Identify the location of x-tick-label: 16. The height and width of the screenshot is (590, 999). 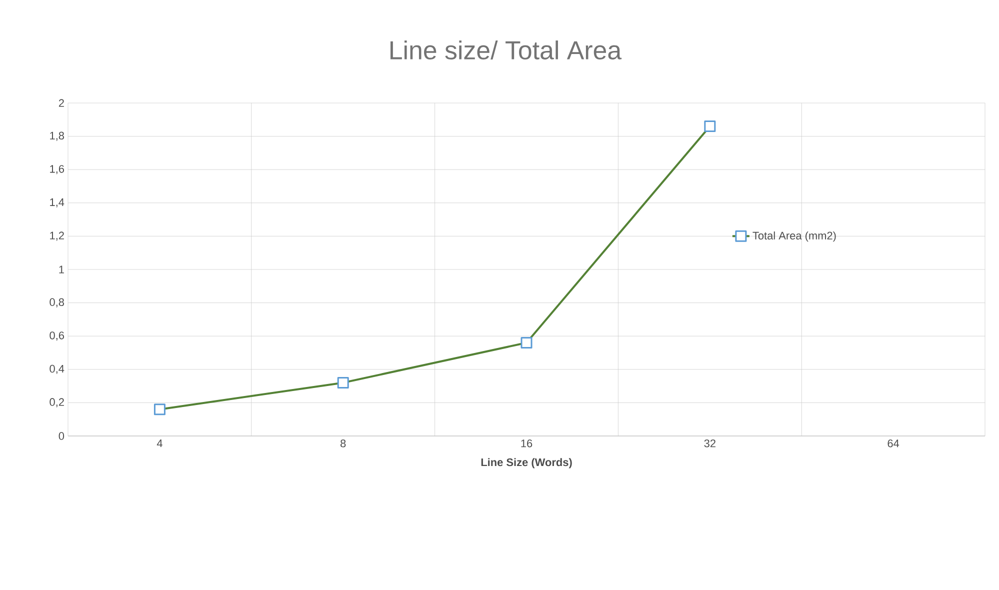
(526, 444).